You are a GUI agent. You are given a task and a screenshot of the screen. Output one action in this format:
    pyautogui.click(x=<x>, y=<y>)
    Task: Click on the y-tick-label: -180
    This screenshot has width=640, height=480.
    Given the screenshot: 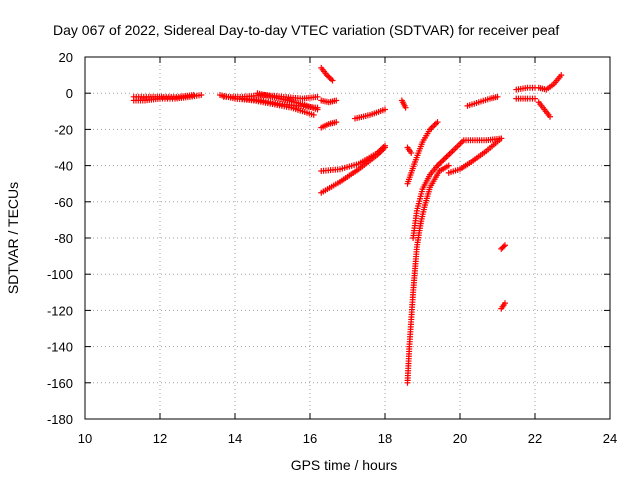 What is the action you would take?
    pyautogui.click(x=60, y=419)
    